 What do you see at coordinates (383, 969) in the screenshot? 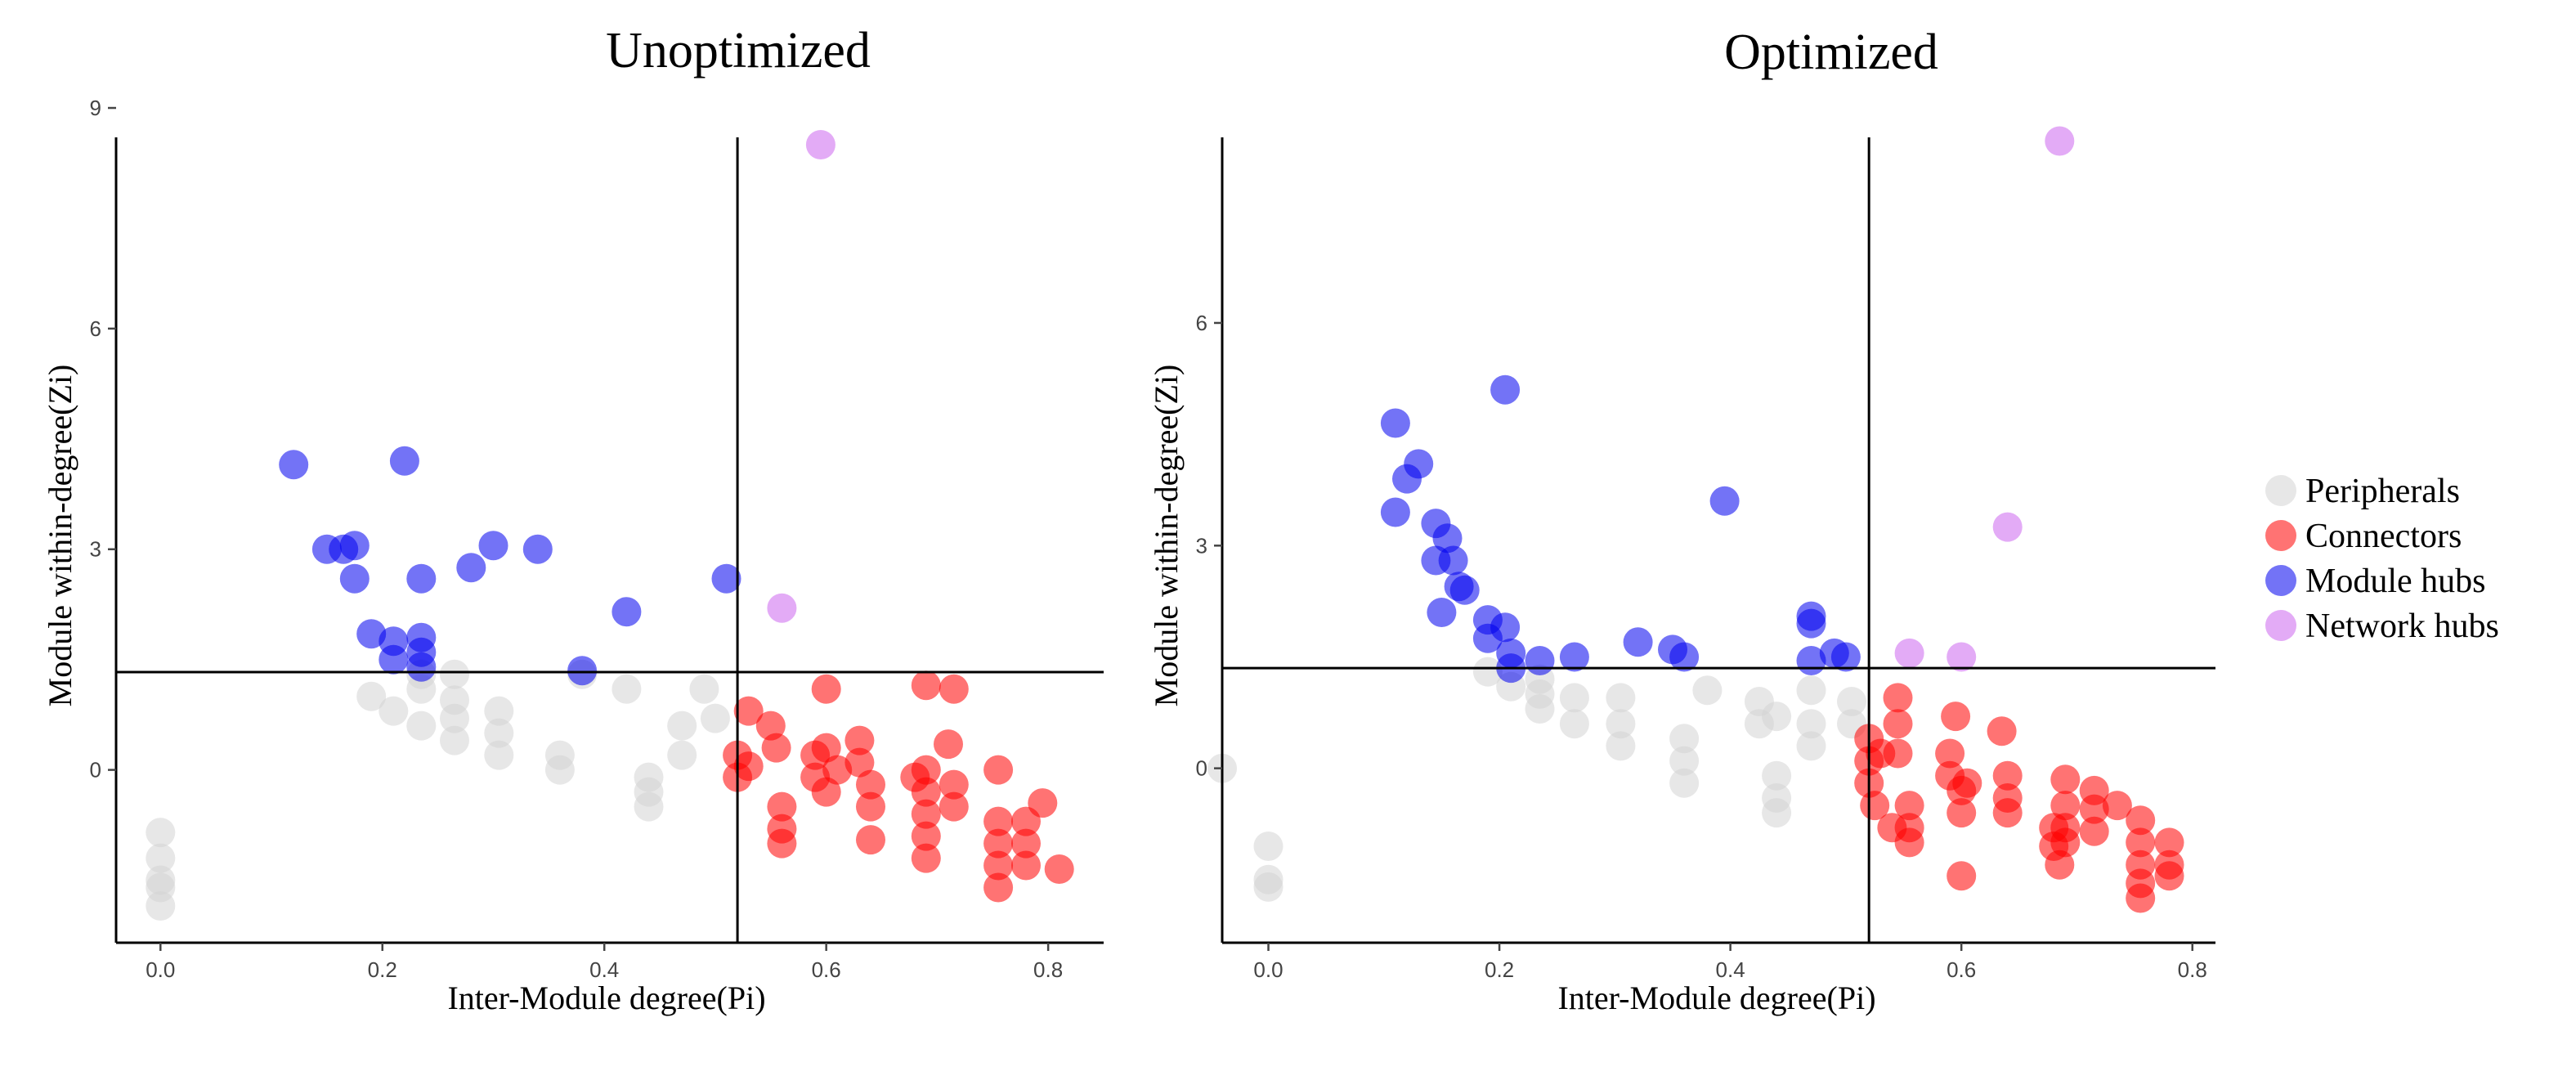
I see `x-tick-label: 0.2` at bounding box center [383, 969].